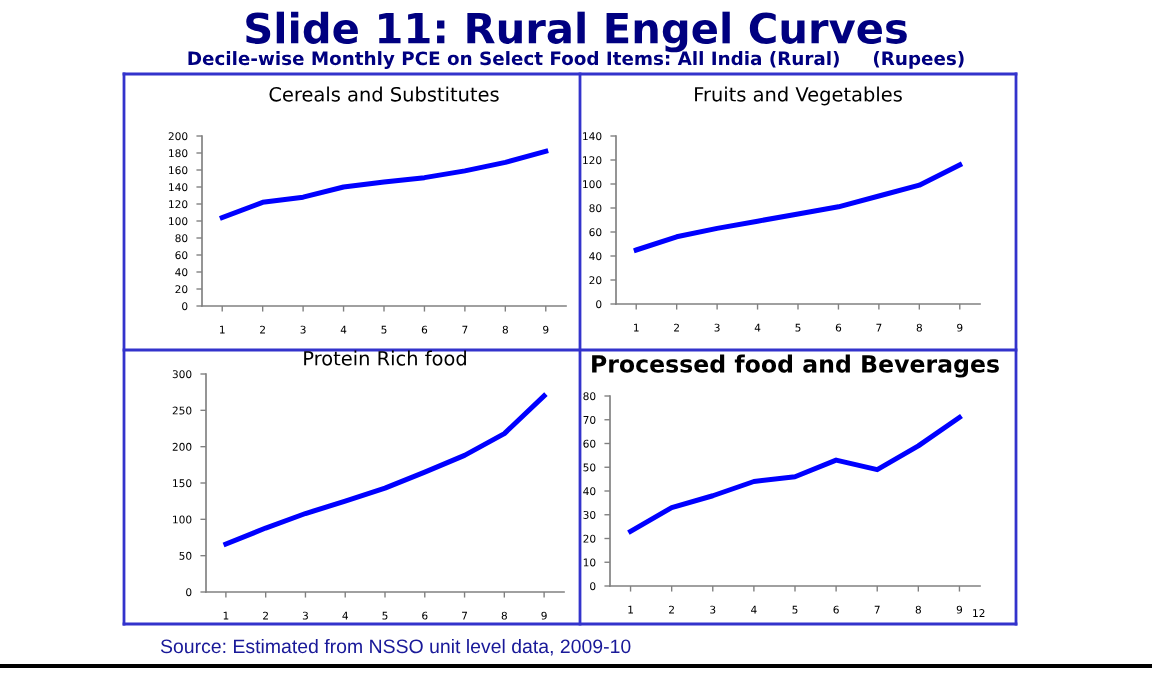 This screenshot has height=676, width=1152. Describe the element at coordinates (395, 647) in the screenshot. I see `source-note: Source: Estimated from NSSO unit level data, 2009-10` at that location.